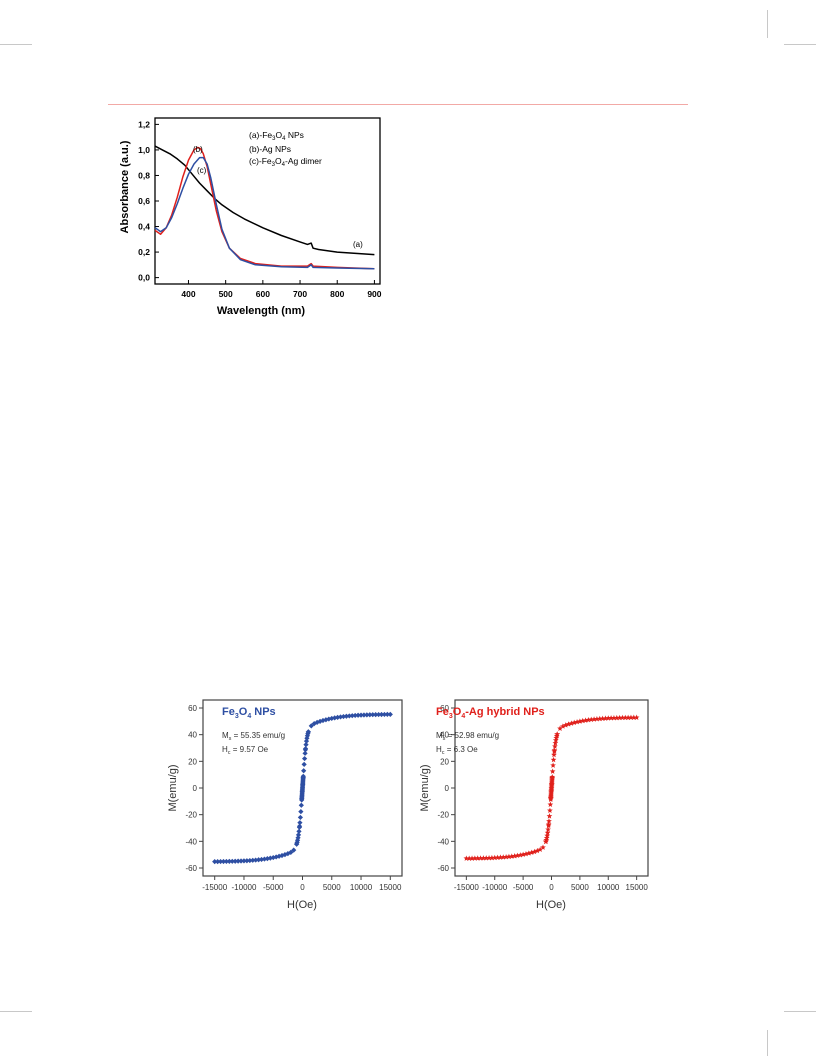 This screenshot has width=816, height=1056. What do you see at coordinates (264, 200) in the screenshot?
I see `series-a-fe3o4` at bounding box center [264, 200].